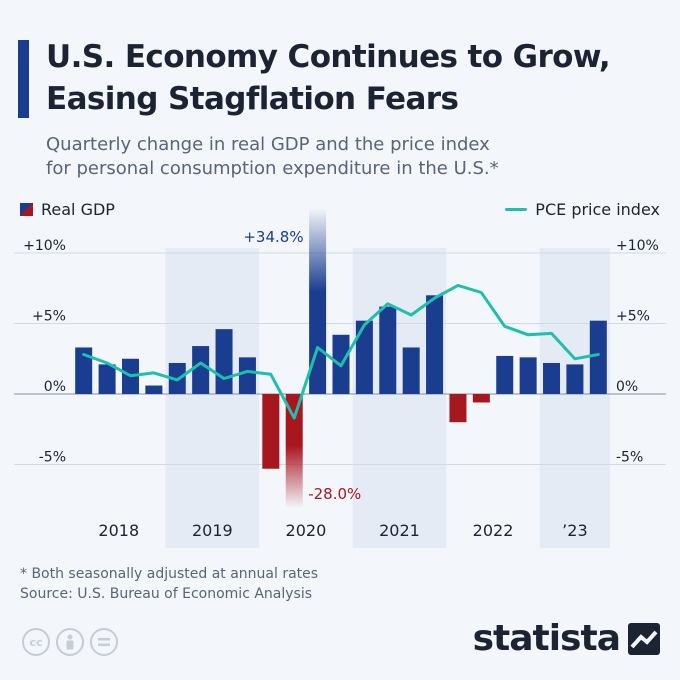 The image size is (680, 680). Describe the element at coordinates (629, 458) in the screenshot. I see `y-tick-label-right: -5%` at that location.